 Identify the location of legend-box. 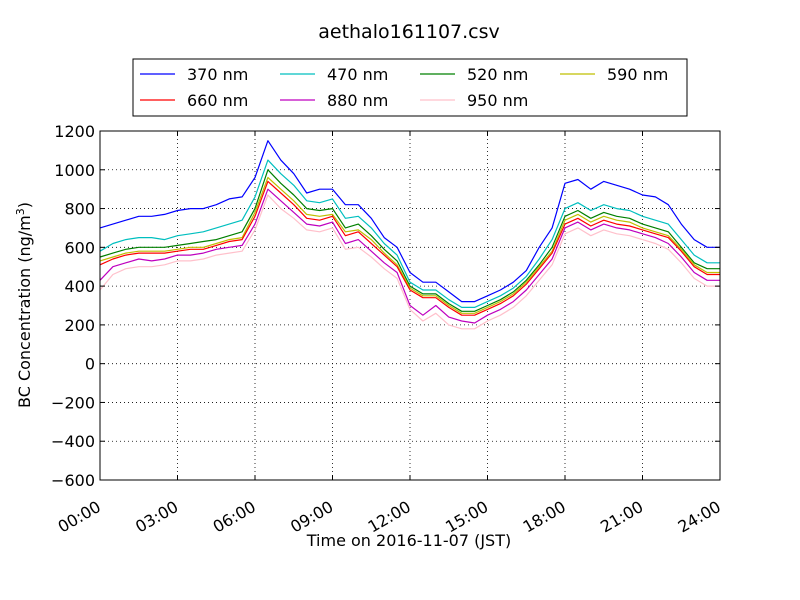
(410, 87).